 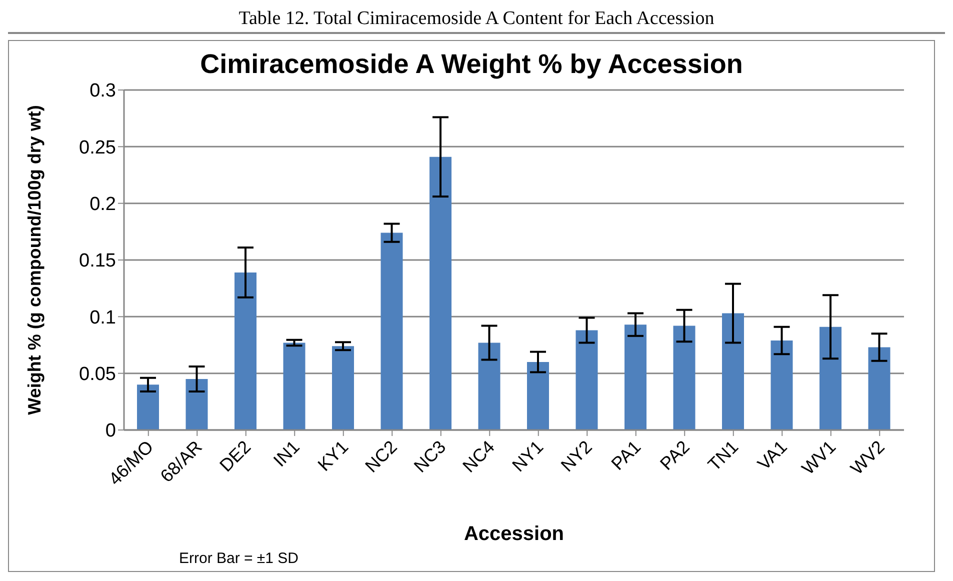 I want to click on caption: Table 12. Total Cimiracemoside A Content for Each Accession, so click(x=476, y=21).